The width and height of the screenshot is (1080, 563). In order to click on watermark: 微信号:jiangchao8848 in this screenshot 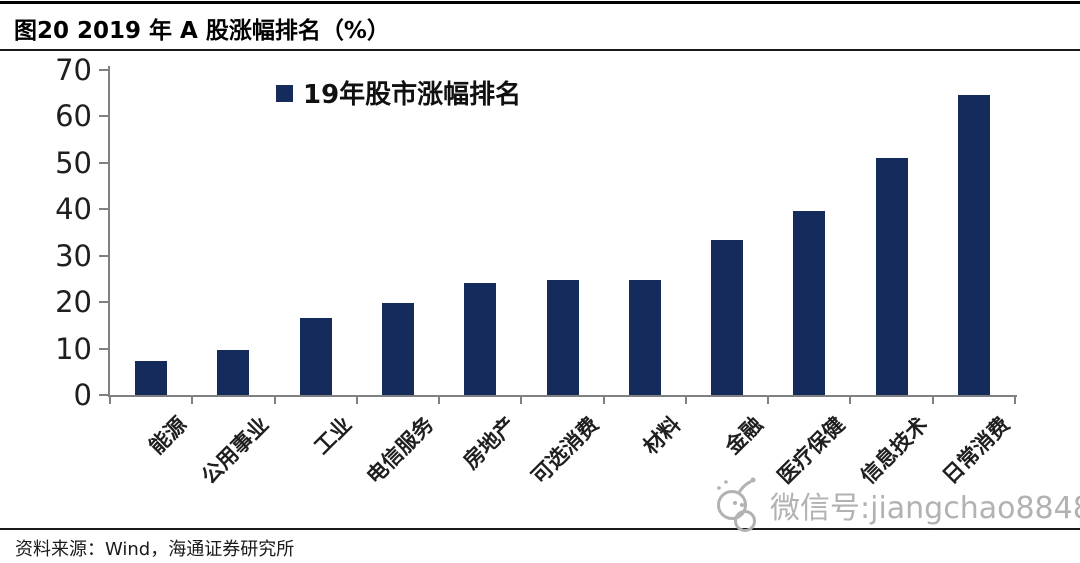, I will do `click(895, 505)`.